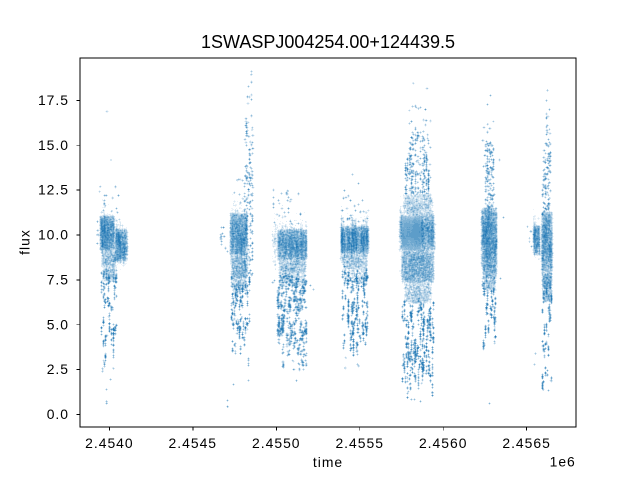 The height and width of the screenshot is (480, 640). Describe the element at coordinates (25, 242) in the screenshot. I see `svg-text: flux` at that location.